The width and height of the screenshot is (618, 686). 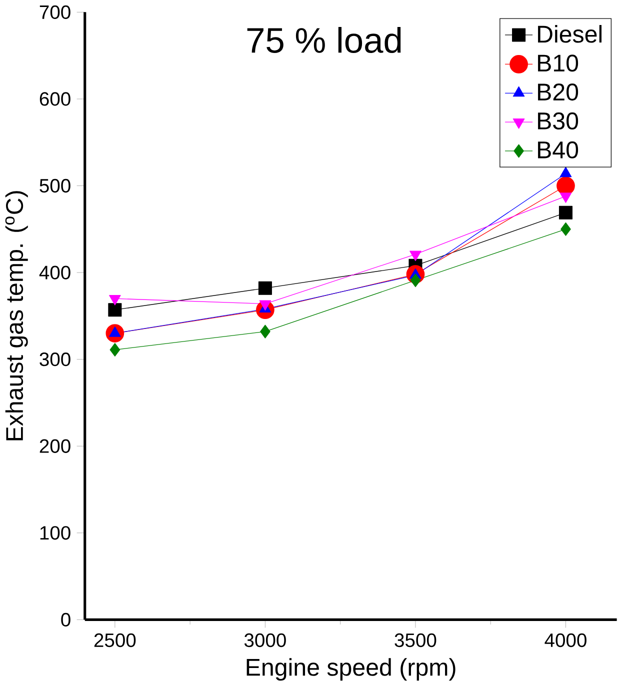 What do you see at coordinates (351, 669) in the screenshot?
I see `x-axis-title: Engine speed (rpm)` at bounding box center [351, 669].